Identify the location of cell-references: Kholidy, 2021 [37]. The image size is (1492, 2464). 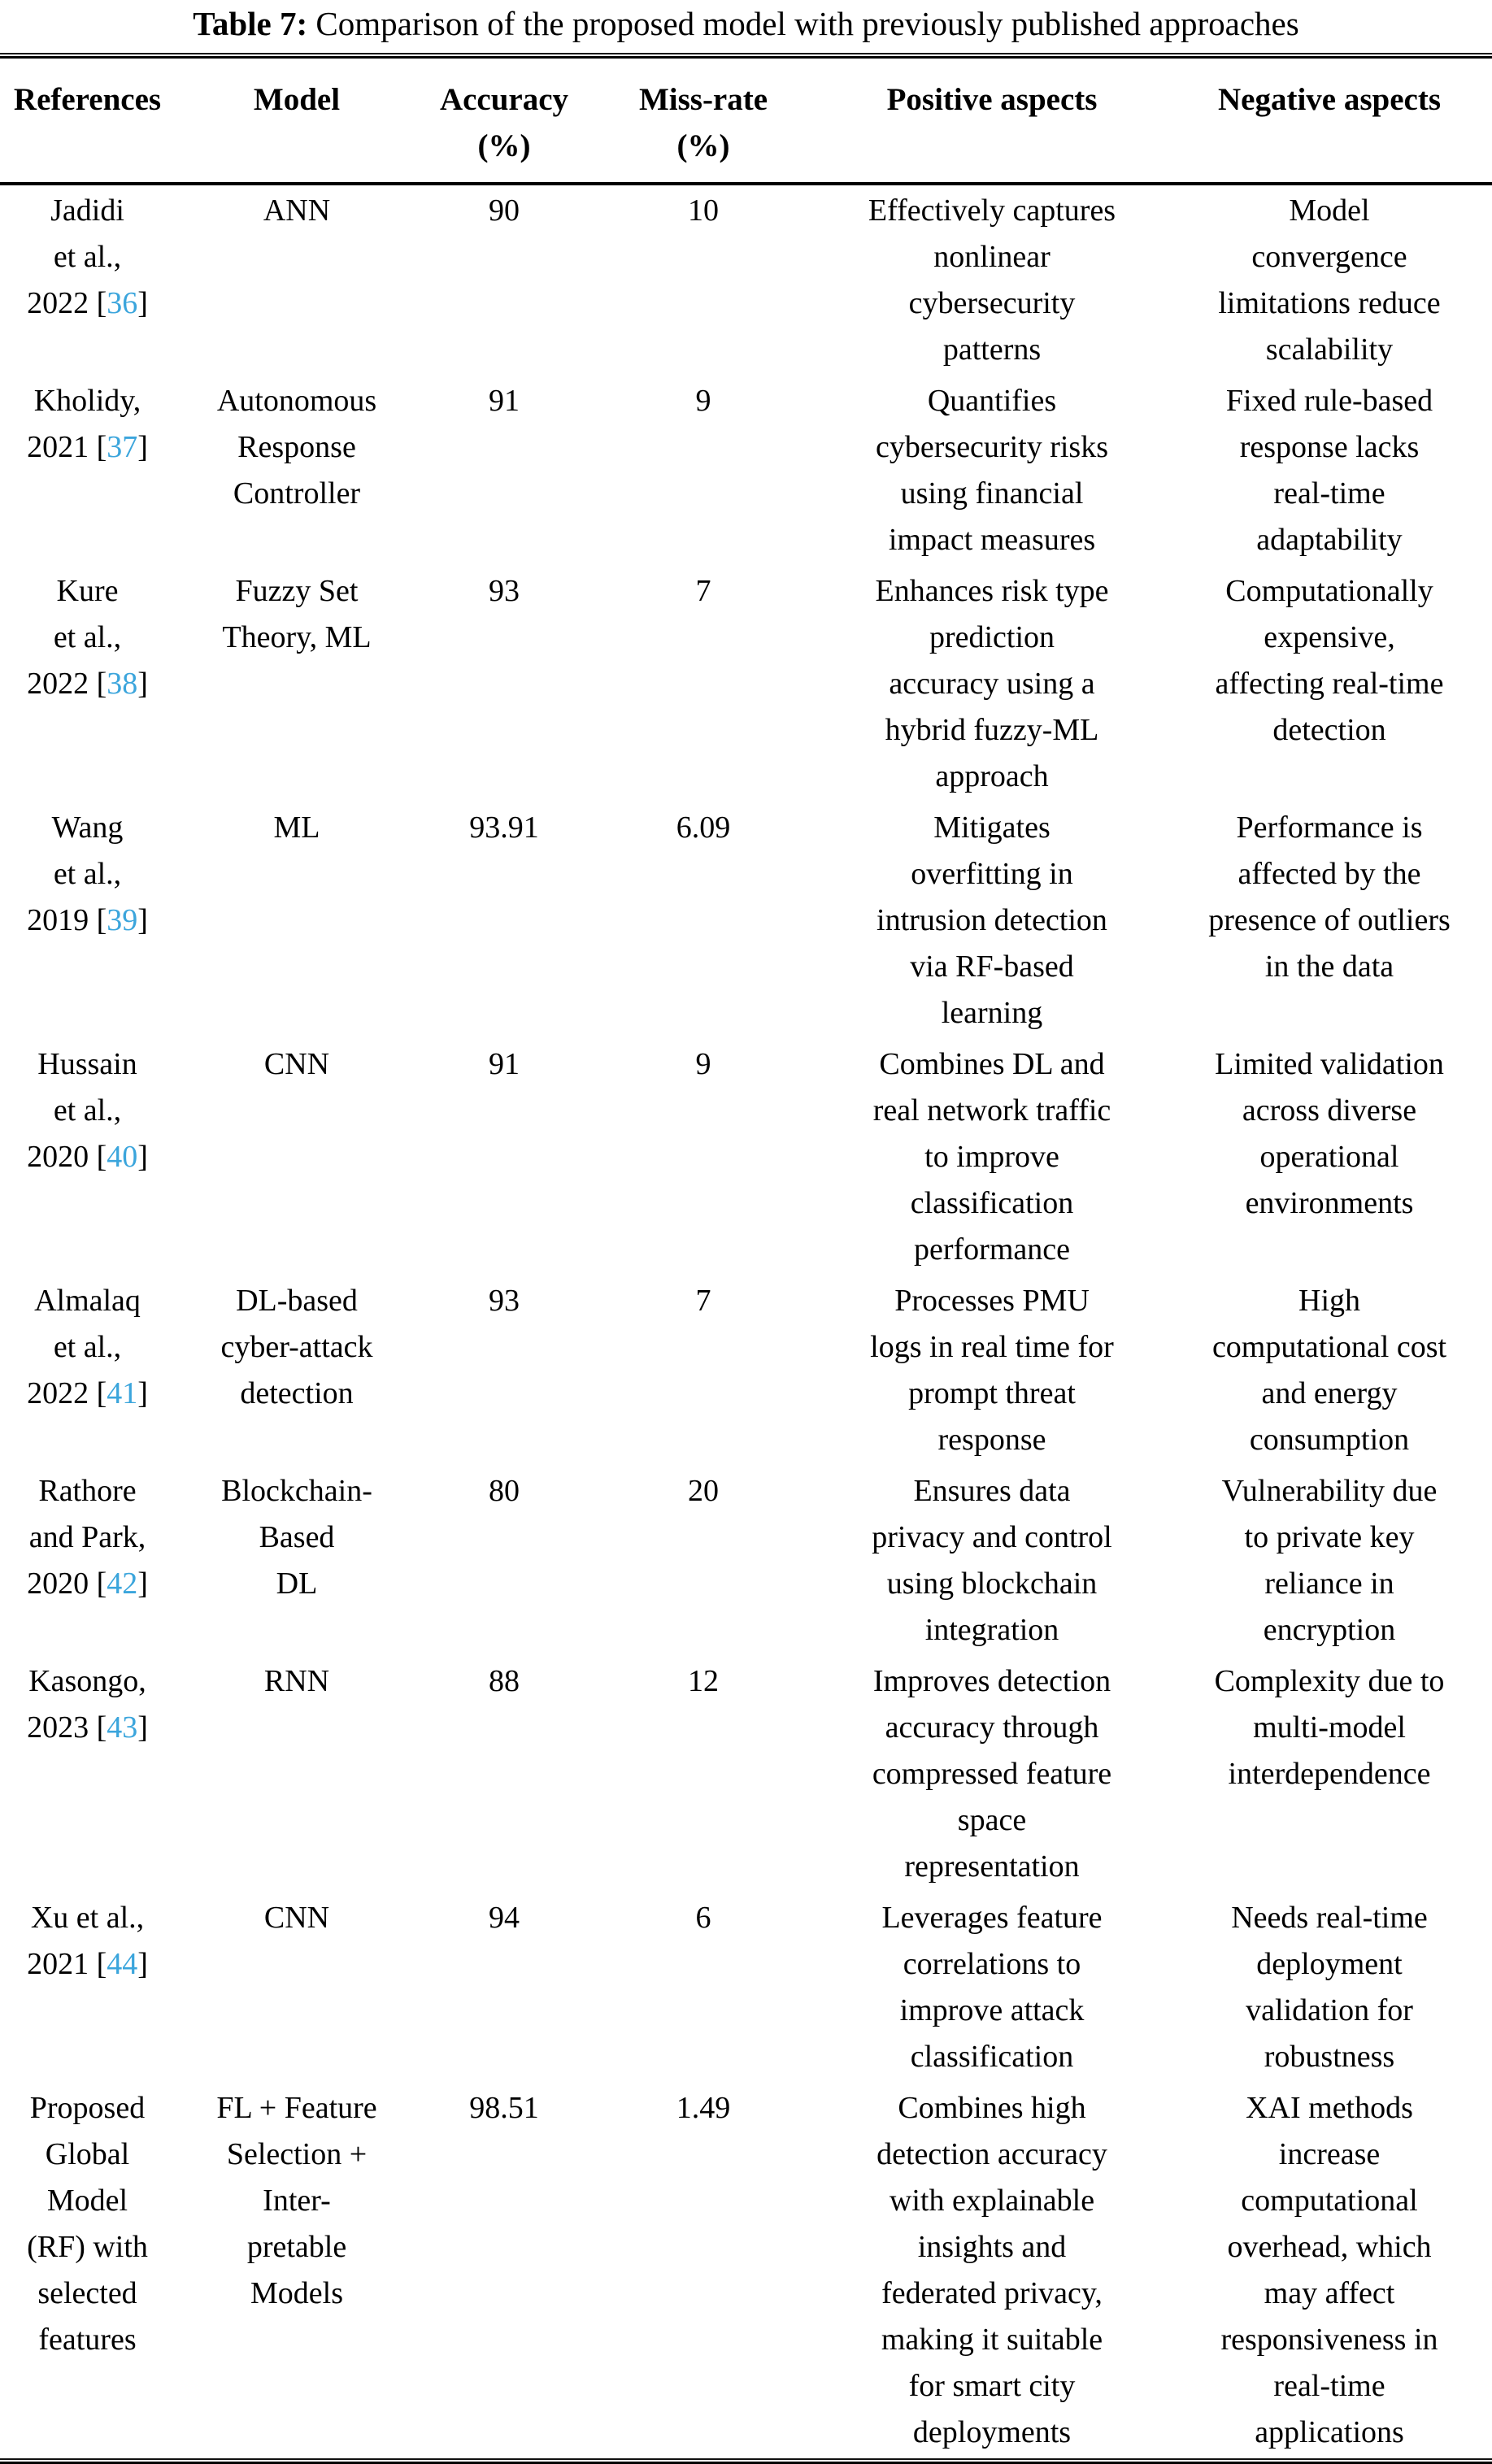
(87, 471).